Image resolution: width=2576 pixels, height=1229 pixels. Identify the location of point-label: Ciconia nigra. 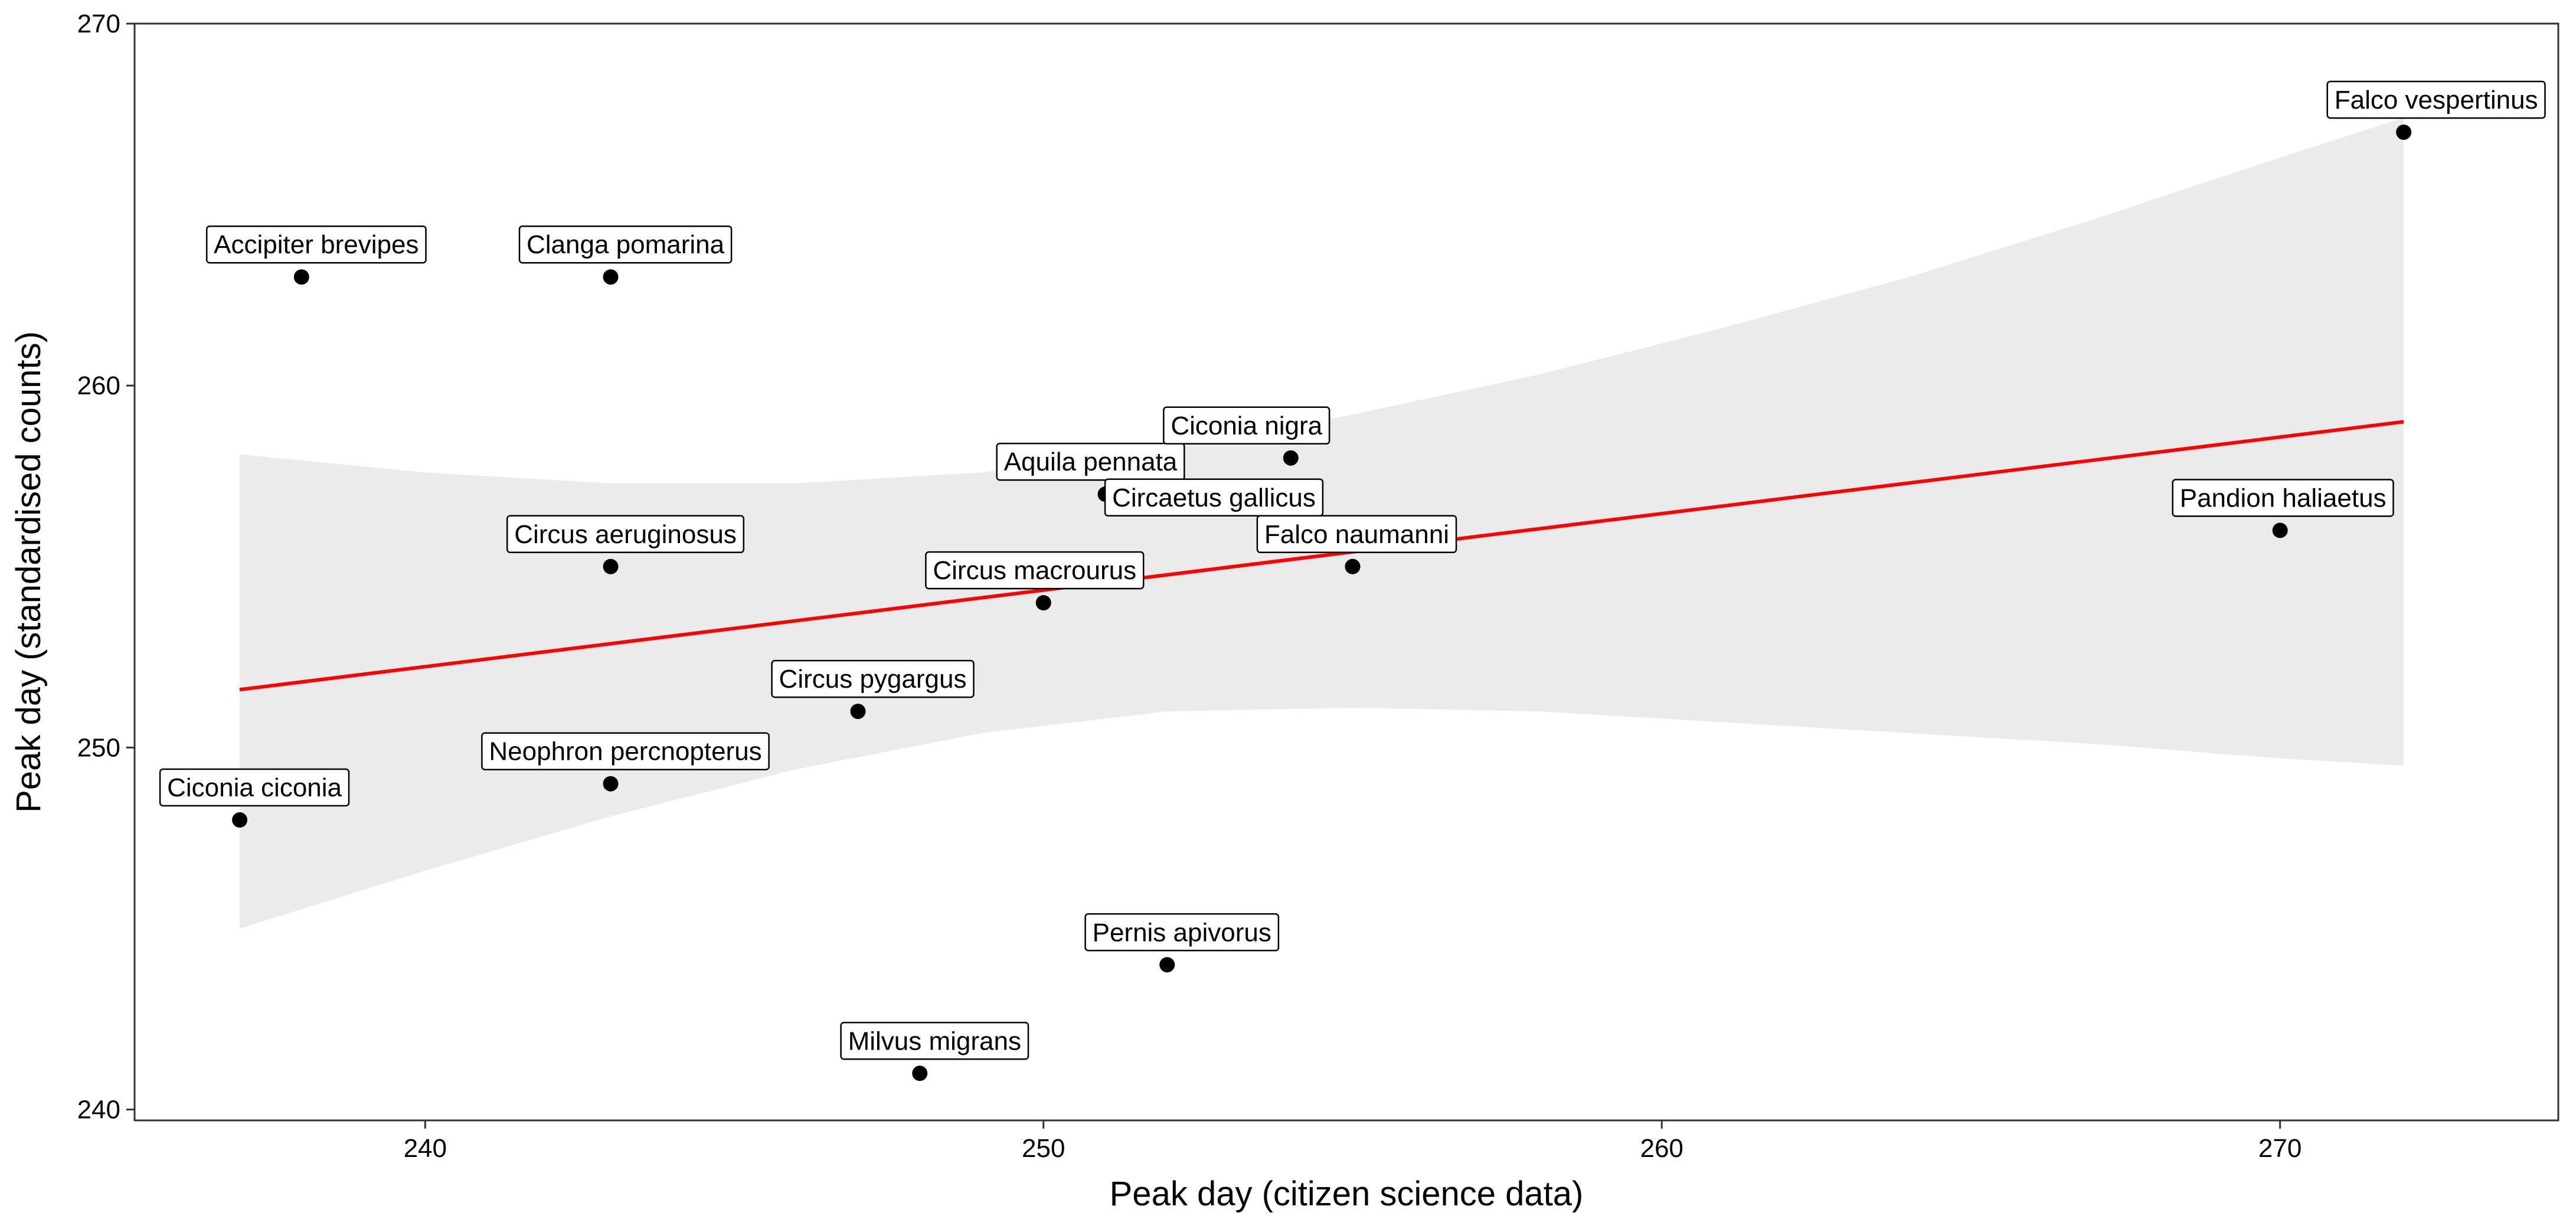
(1247, 425).